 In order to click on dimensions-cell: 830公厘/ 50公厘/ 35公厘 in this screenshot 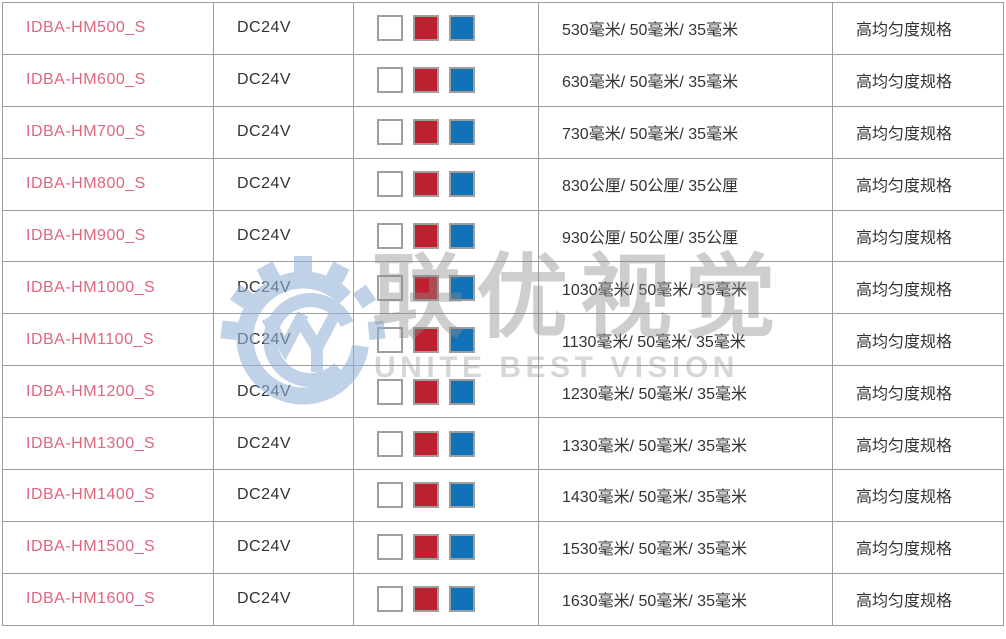, I will do `click(685, 184)`.